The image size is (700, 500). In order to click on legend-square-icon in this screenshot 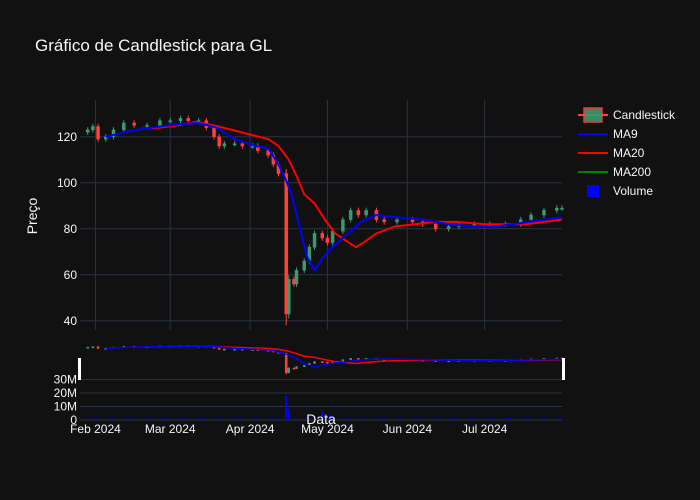, I will do `click(593, 191)`.